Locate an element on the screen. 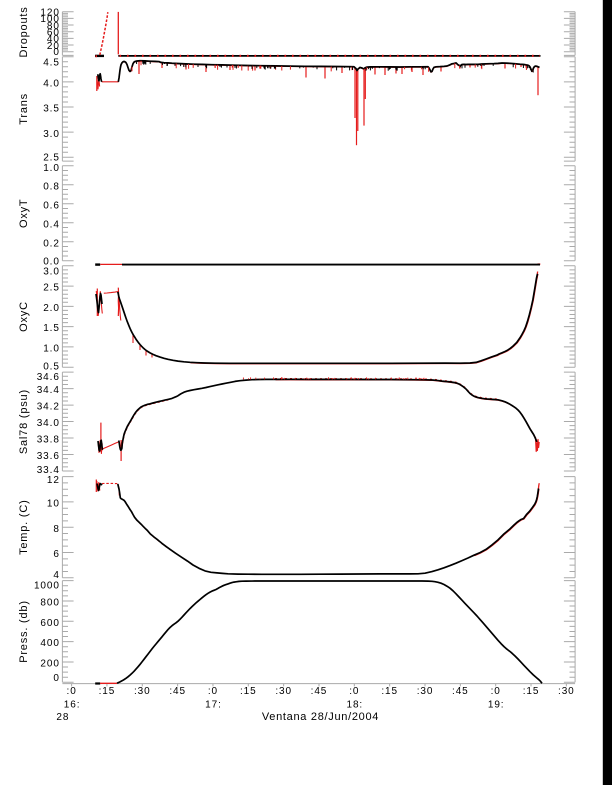 Image resolution: width=612 pixels, height=785 pixels. svg-text: Trans is located at coordinates (24, 109).